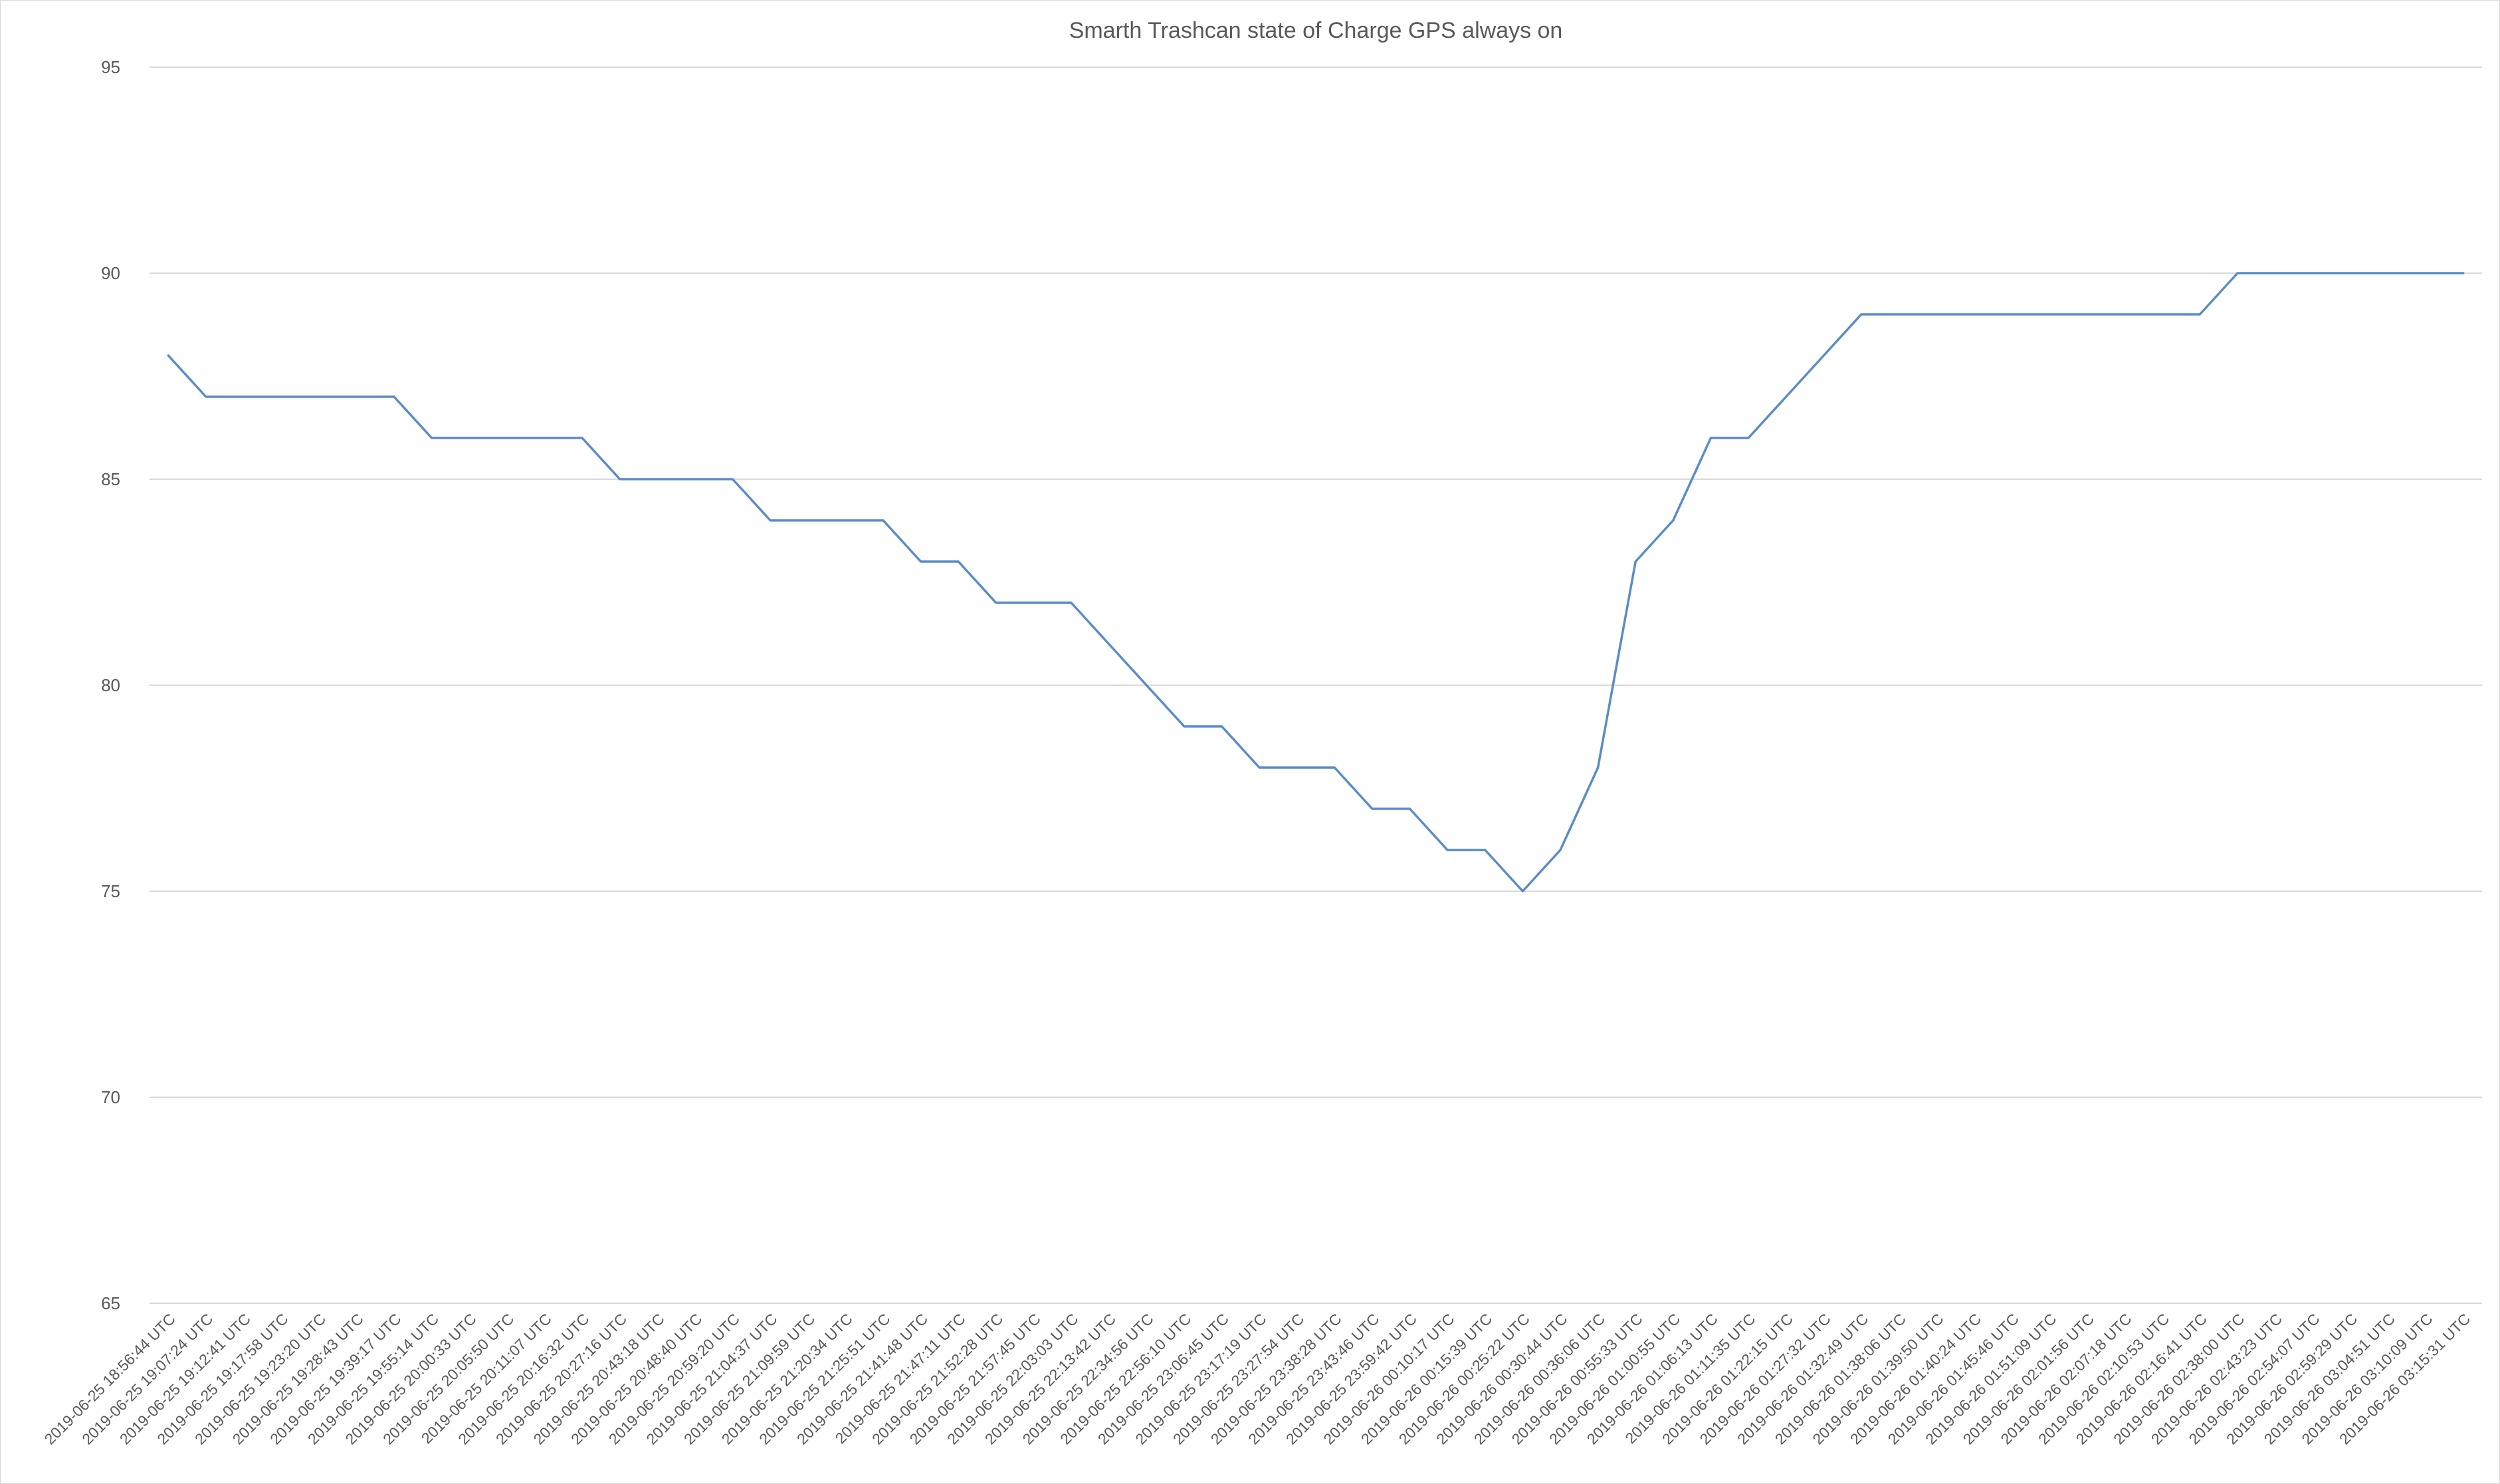 This screenshot has width=2500, height=1484. I want to click on y-tick-label: 70, so click(110, 1097).